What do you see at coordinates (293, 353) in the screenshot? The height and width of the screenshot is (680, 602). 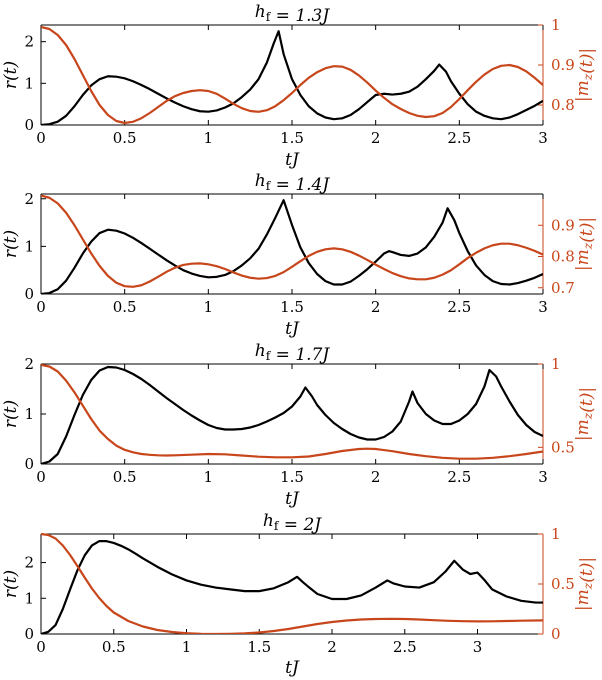 I see `panel-title: hf = 1.7J` at bounding box center [293, 353].